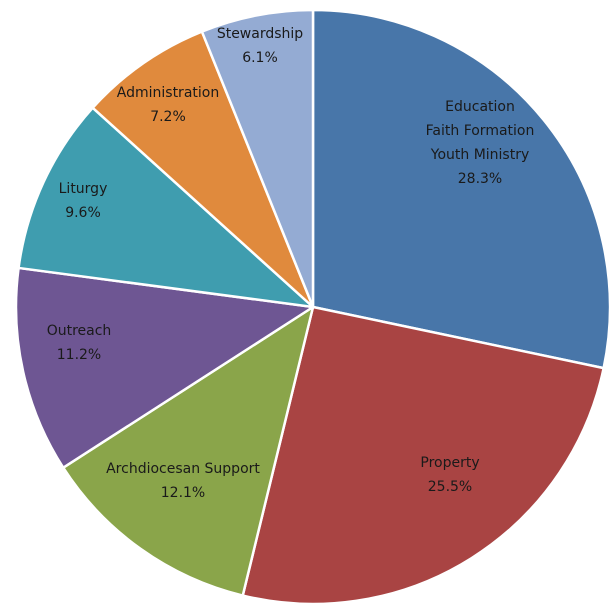  I want to click on slice-percent-text: 25.5%, so click(450, 487).